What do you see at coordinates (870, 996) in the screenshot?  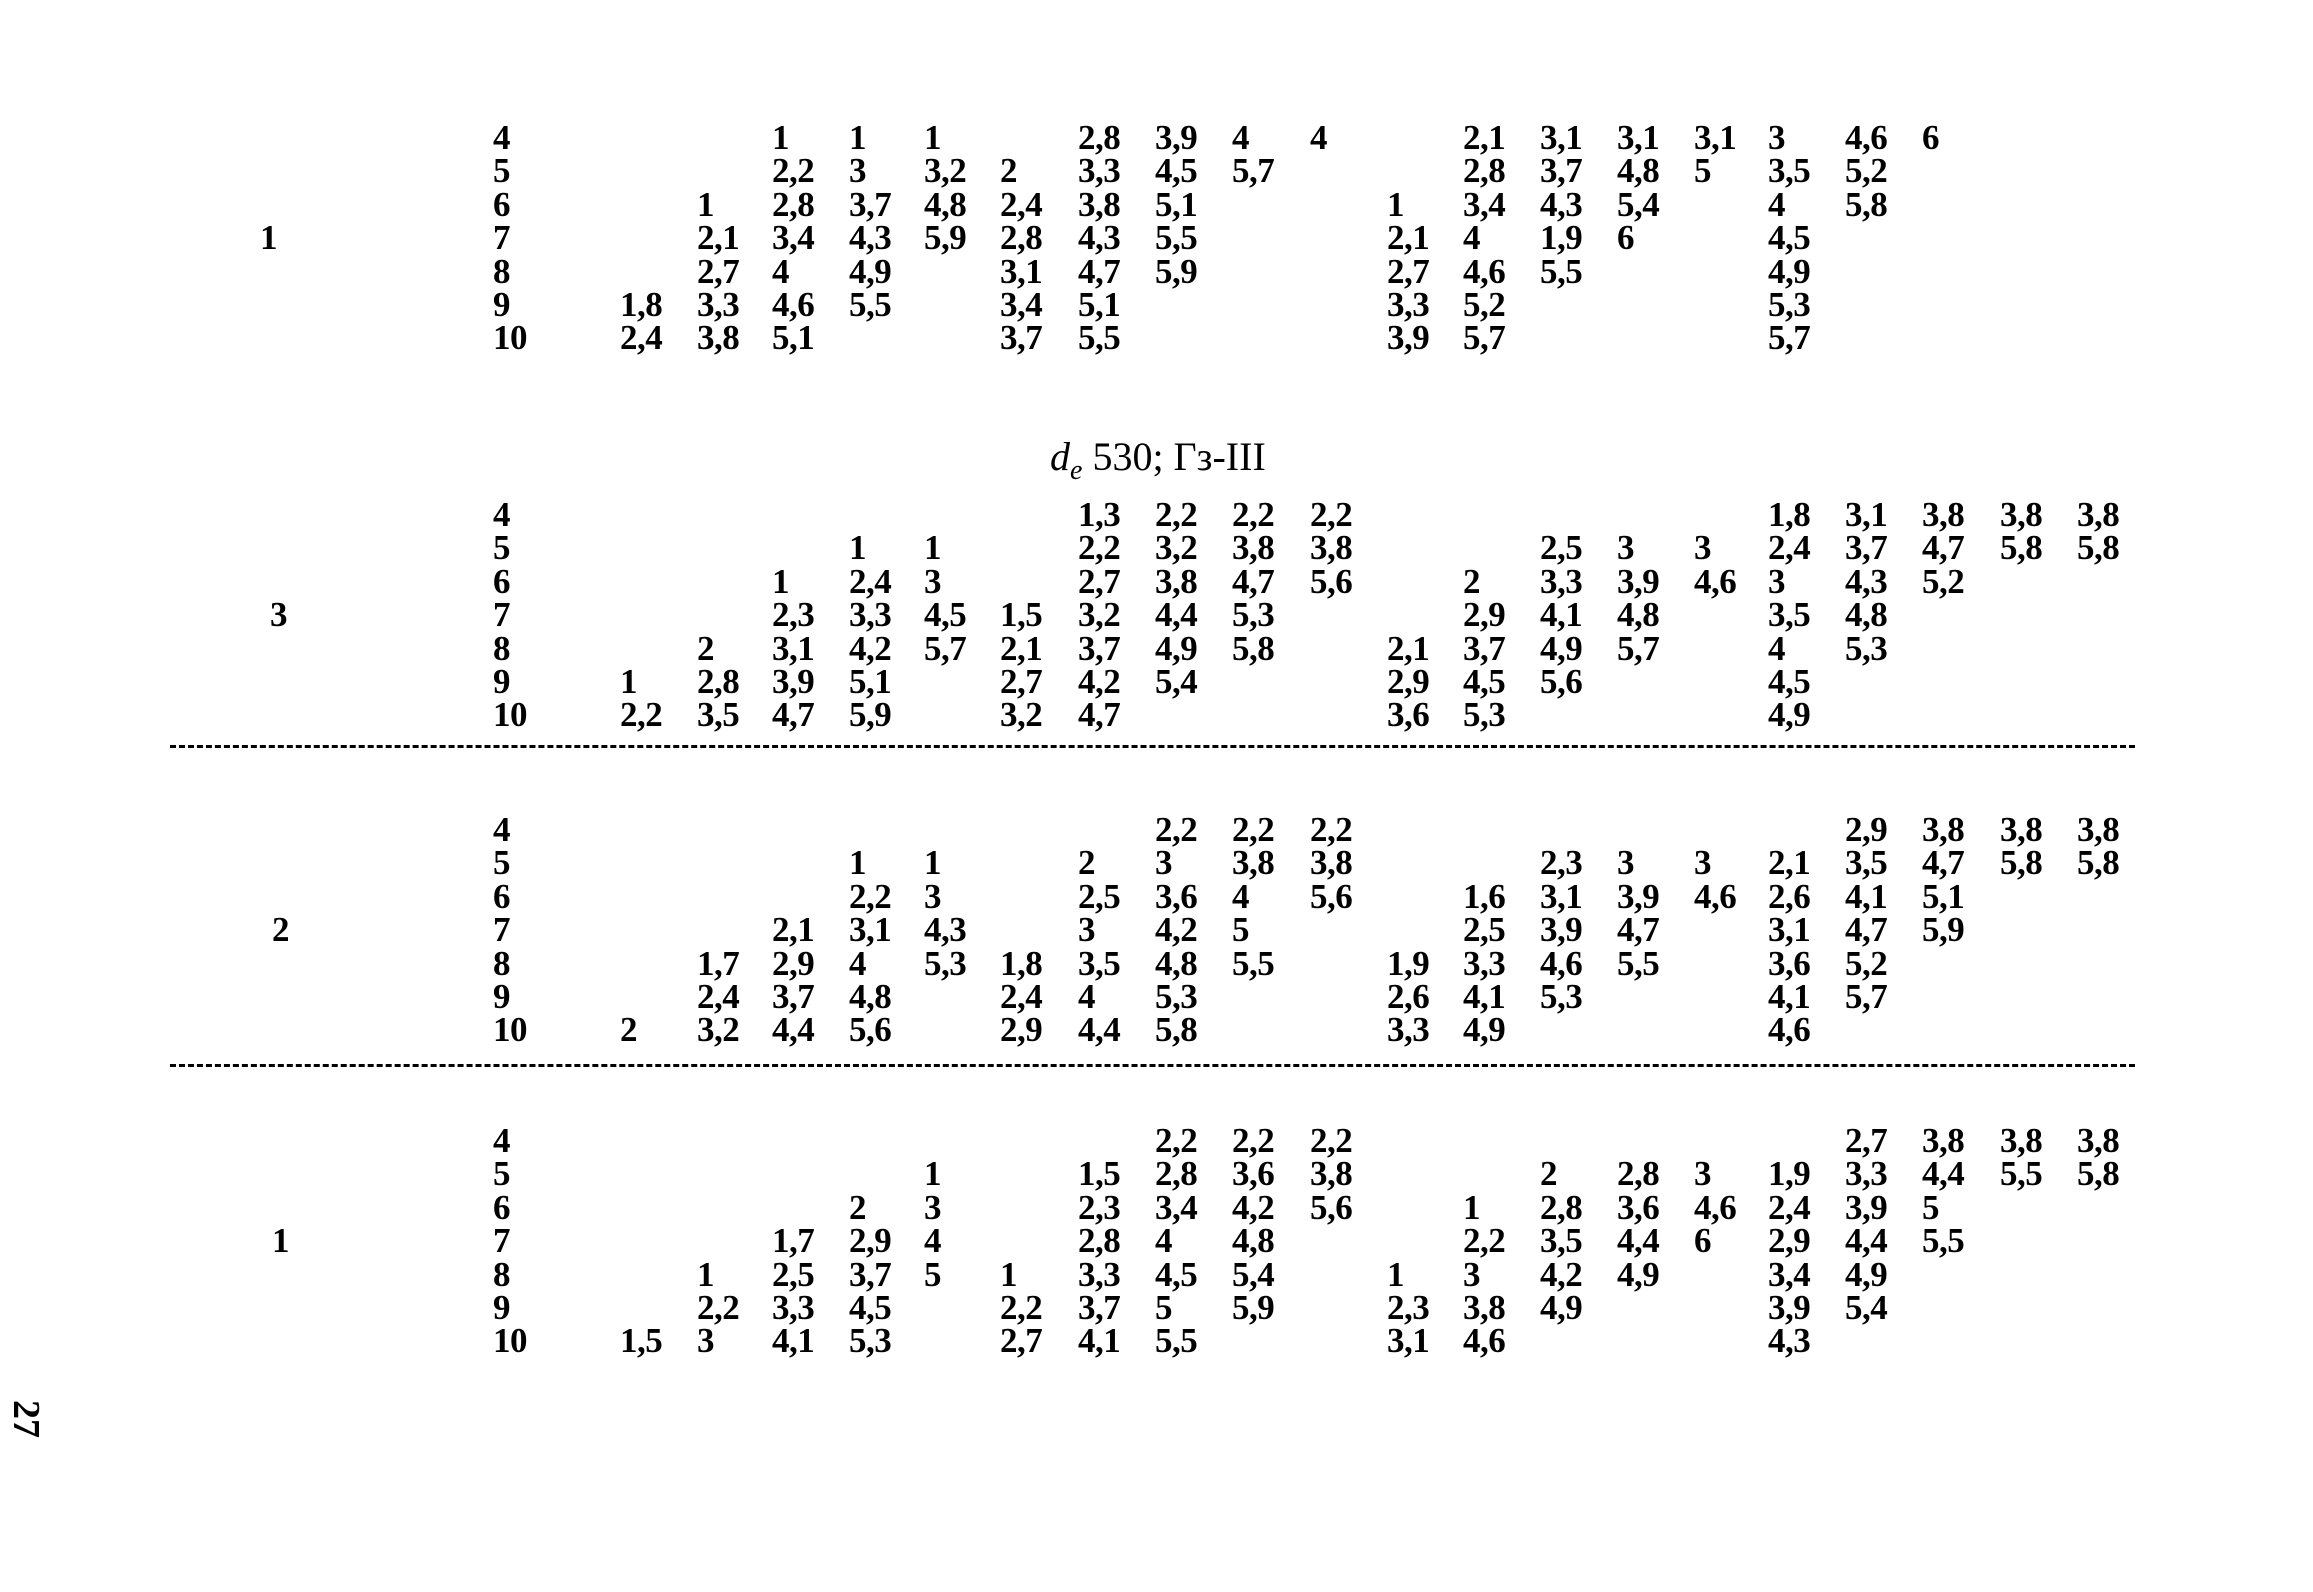 I see `table-cell: 4,8` at bounding box center [870, 996].